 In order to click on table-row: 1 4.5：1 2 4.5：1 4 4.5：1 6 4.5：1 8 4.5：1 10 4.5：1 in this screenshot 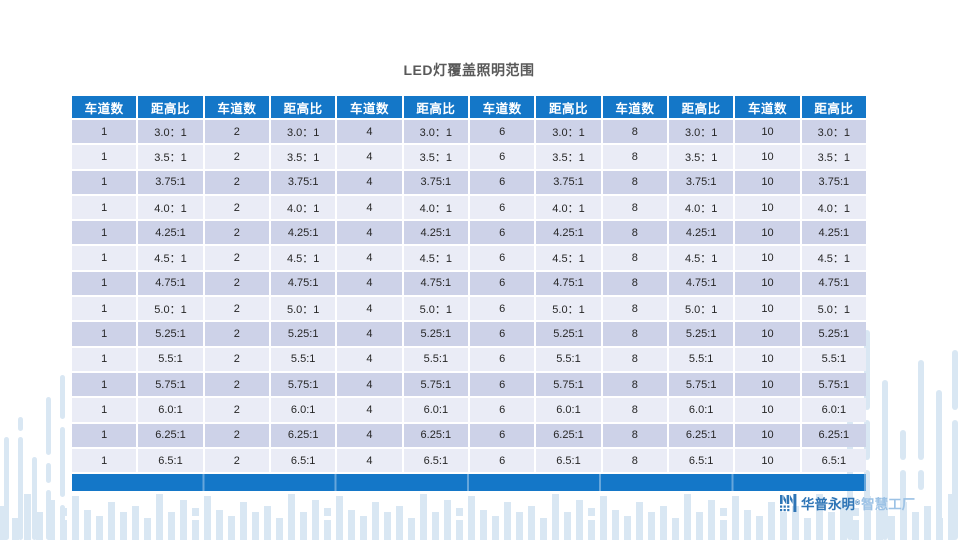, I will do `click(469, 258)`.